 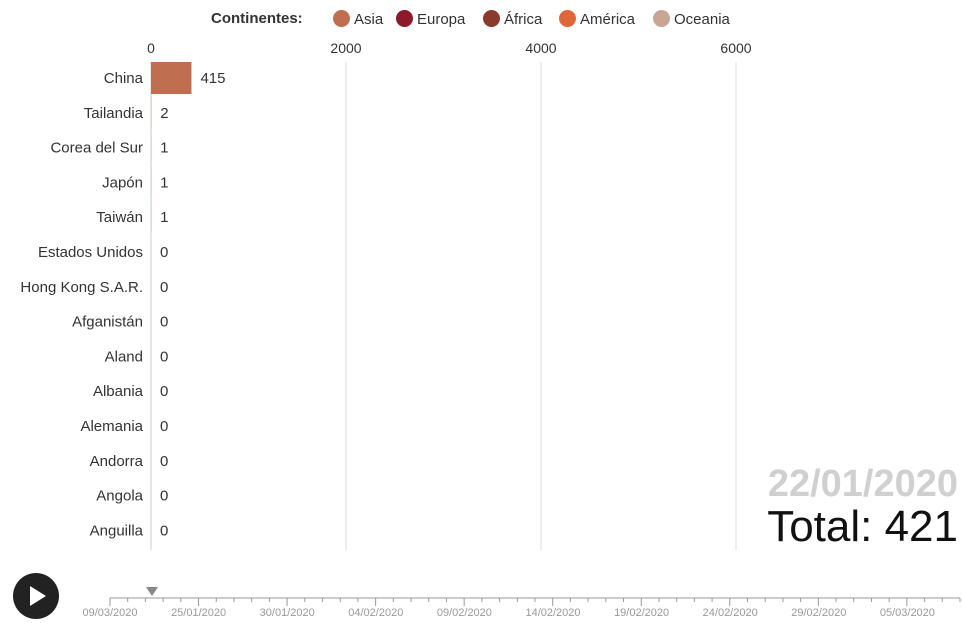 I want to click on legend-label: Oceania, so click(x=702, y=19).